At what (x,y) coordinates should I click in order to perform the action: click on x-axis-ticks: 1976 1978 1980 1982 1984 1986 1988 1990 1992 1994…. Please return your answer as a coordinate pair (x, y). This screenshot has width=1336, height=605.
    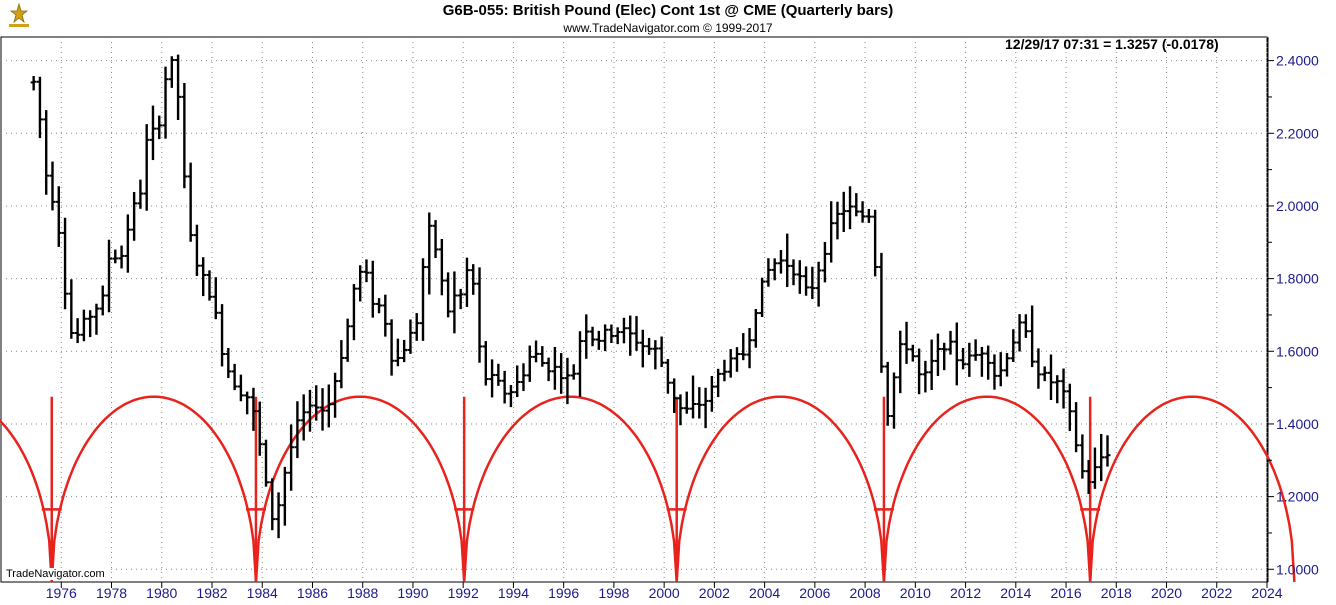
    Looking at the image, I should click on (664, 591).